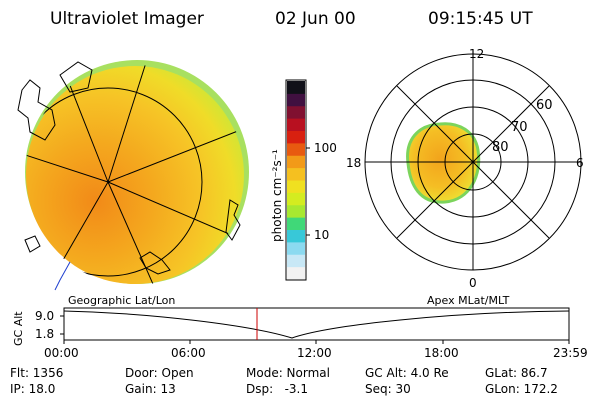  What do you see at coordinates (45, 316) in the screenshot?
I see `alt-tick-high: 9.0` at bounding box center [45, 316].